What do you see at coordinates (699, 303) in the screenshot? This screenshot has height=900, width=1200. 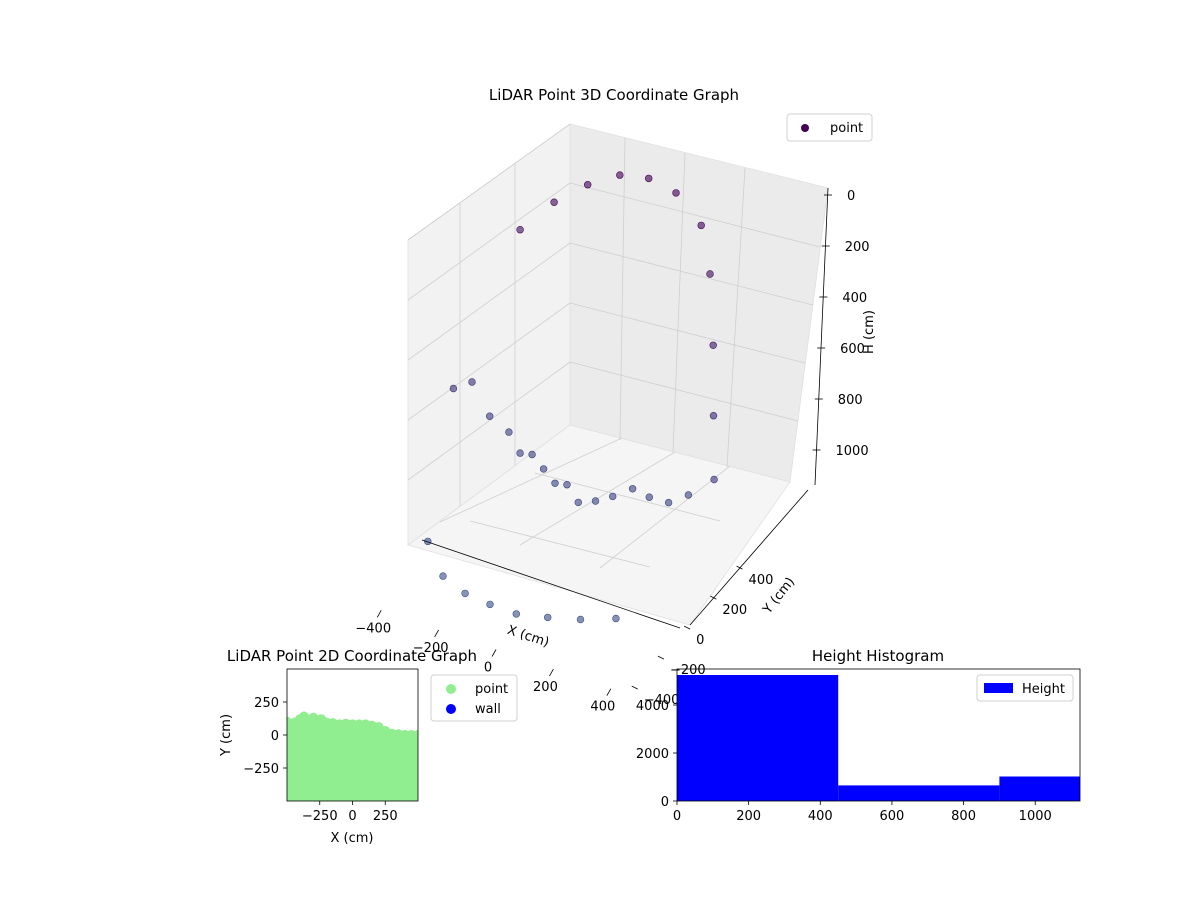 I see `back-right-pane` at bounding box center [699, 303].